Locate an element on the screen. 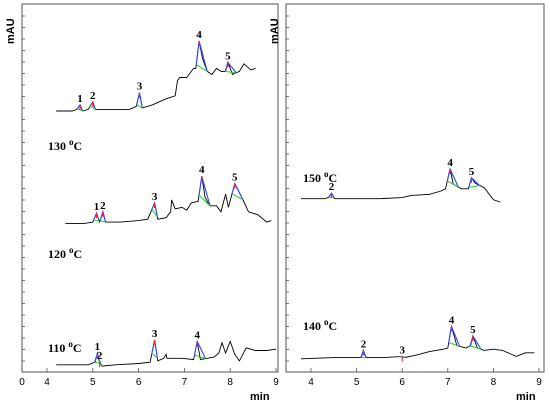 This screenshot has width=550, height=409. right-x-unit-label: min is located at coordinates (526, 397).